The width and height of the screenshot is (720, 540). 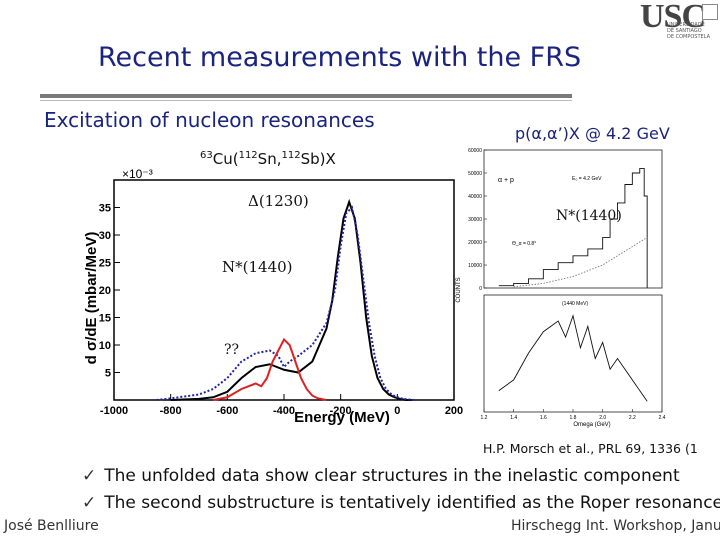 I want to click on x-tick-label: -200, so click(x=341, y=411).